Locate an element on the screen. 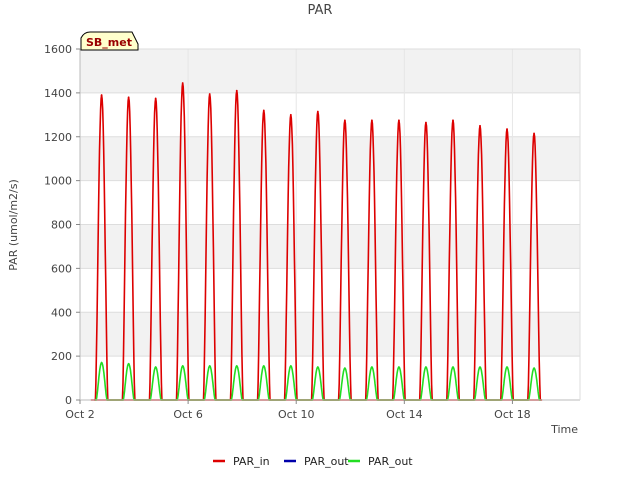  x-ticks: Oct 2 Oct 6 Oct 10 Oct 14 Oct 18 is located at coordinates (298, 410).